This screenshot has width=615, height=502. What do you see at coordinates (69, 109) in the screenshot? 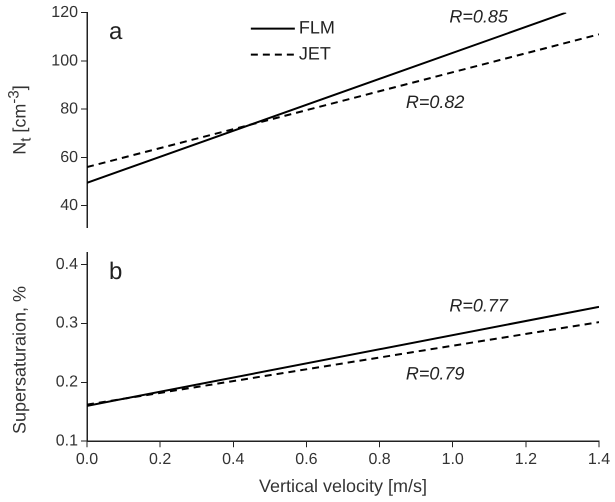
I see `y-tick-label: 80` at bounding box center [69, 109].